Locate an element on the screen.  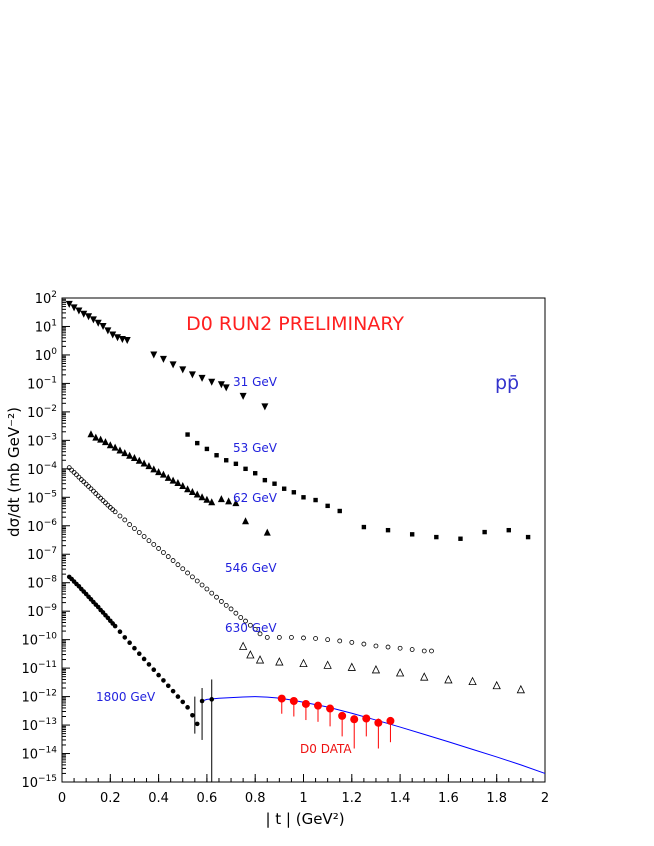
y-tick-label: 10⁻¹¹ is located at coordinates (39, 668).